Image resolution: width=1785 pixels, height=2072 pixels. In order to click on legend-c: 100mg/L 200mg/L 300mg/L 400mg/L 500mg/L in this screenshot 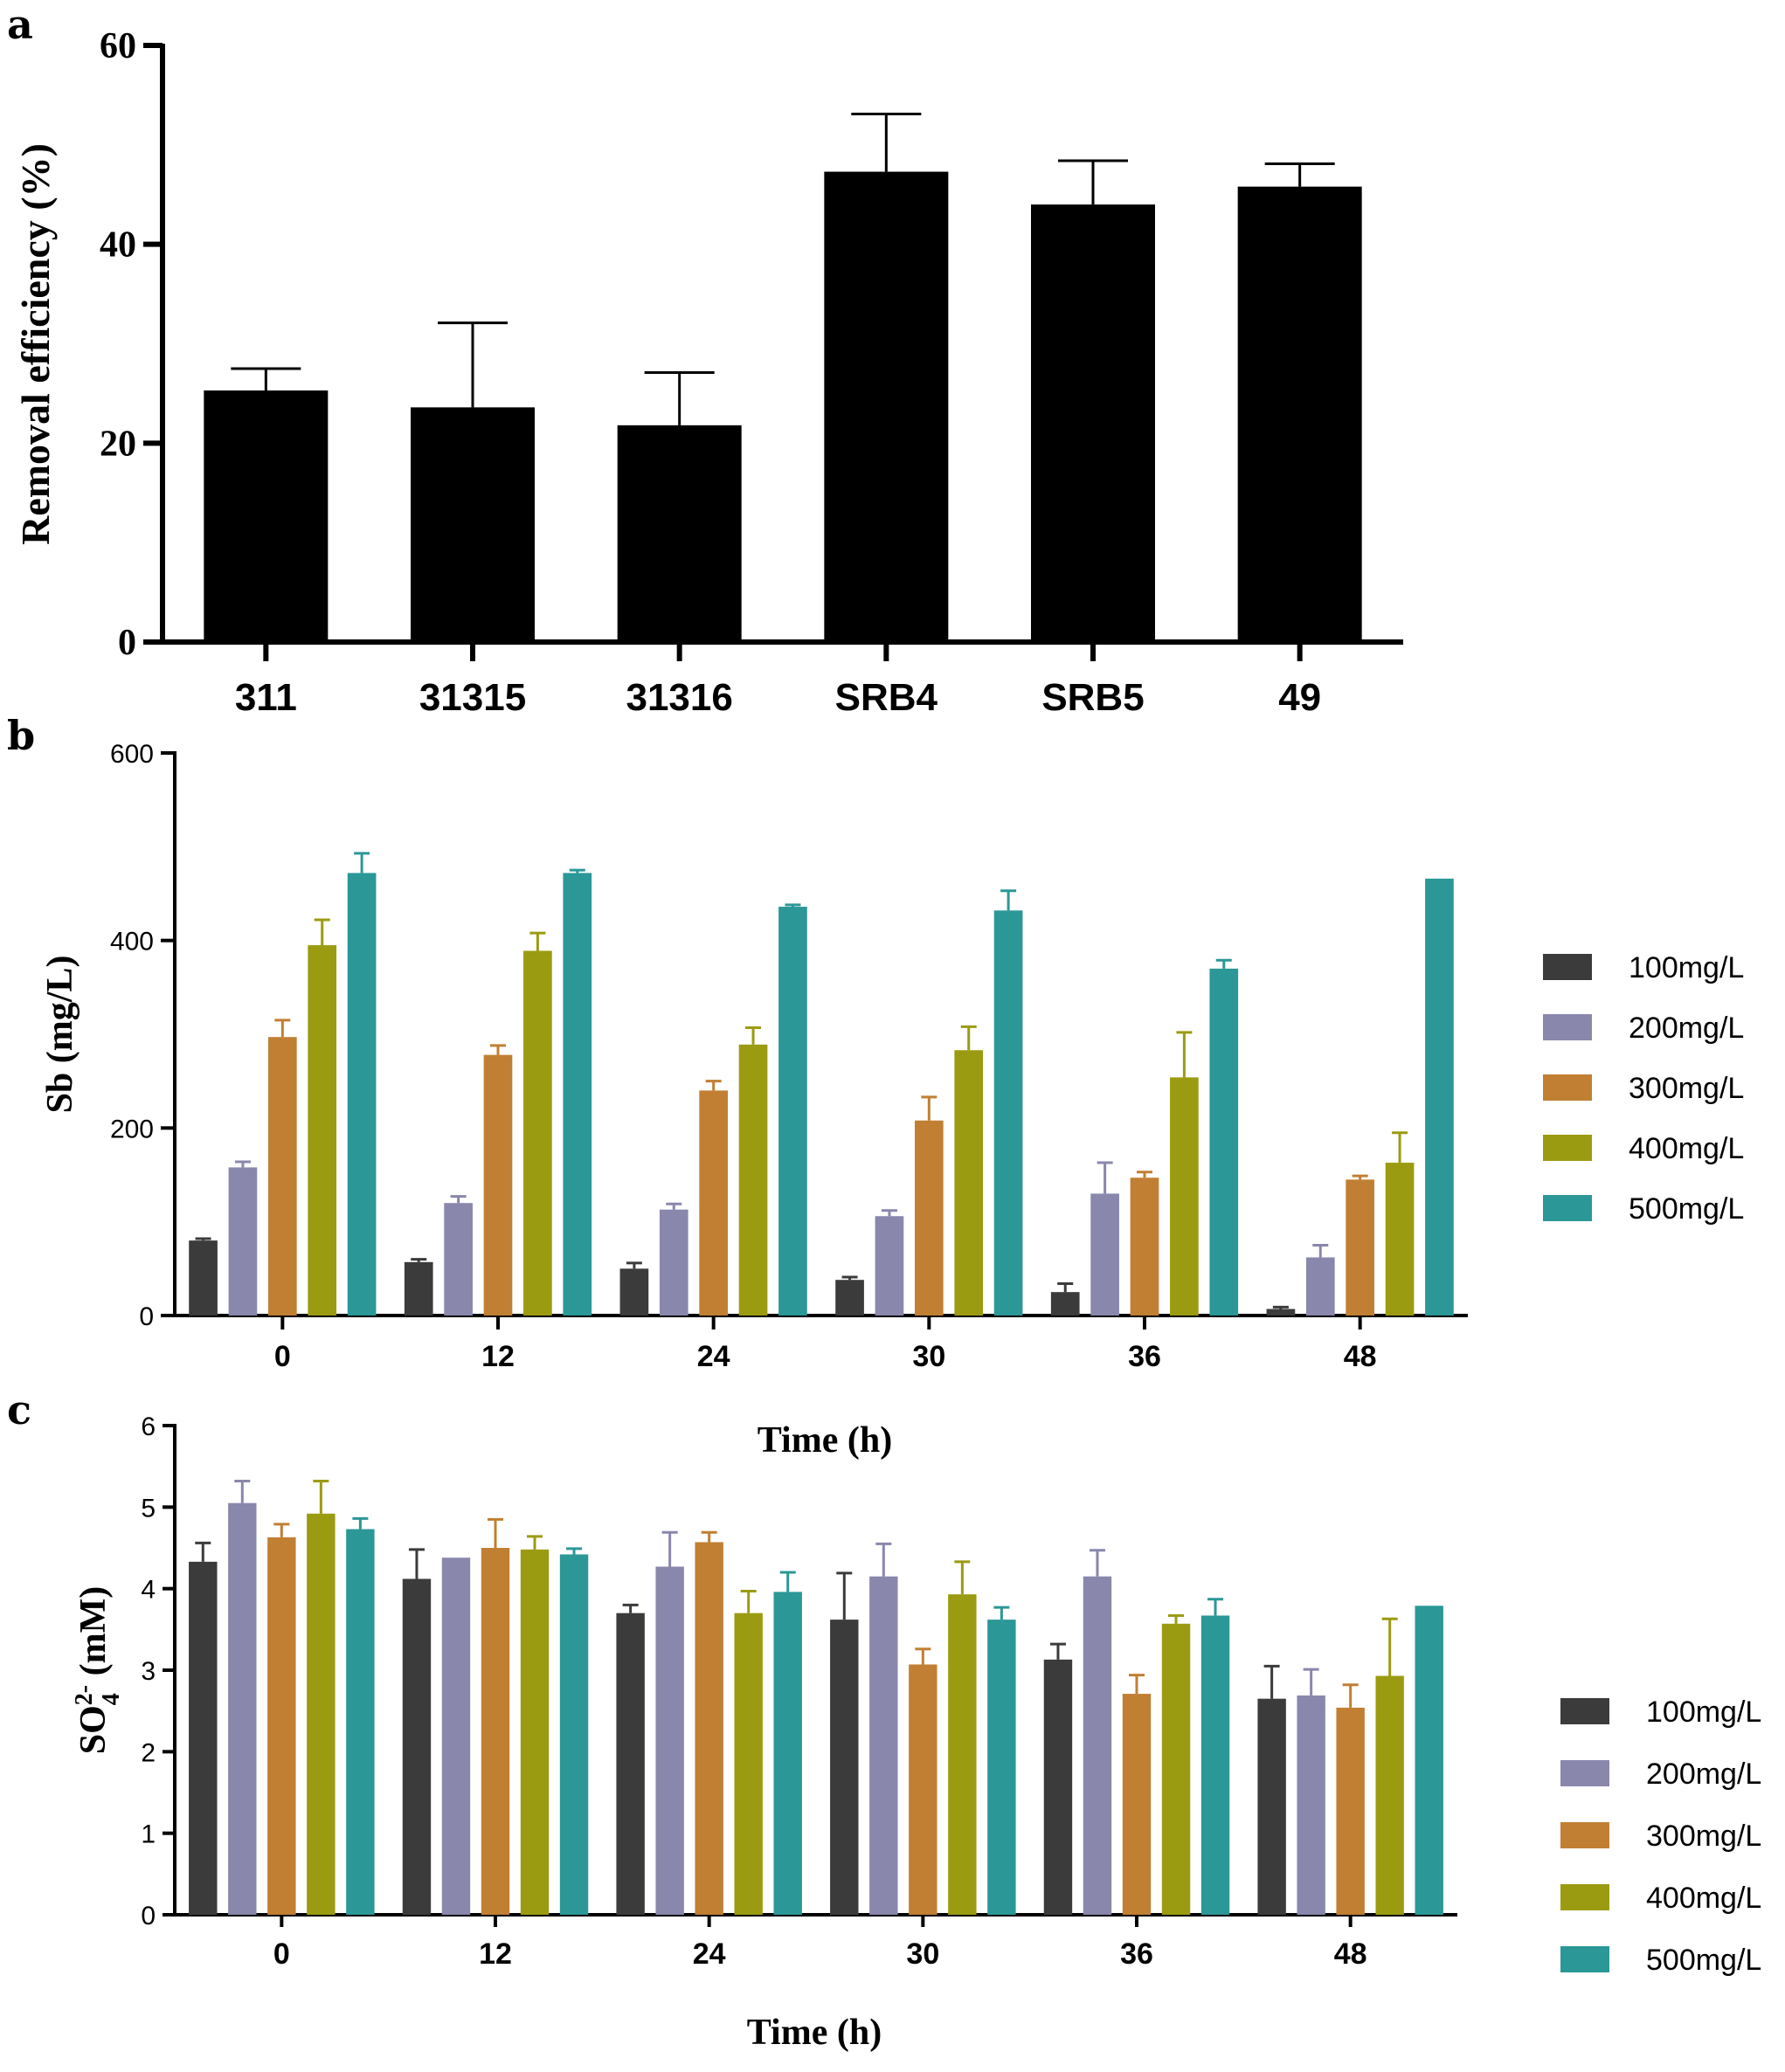, I will do `click(1660, 1836)`.